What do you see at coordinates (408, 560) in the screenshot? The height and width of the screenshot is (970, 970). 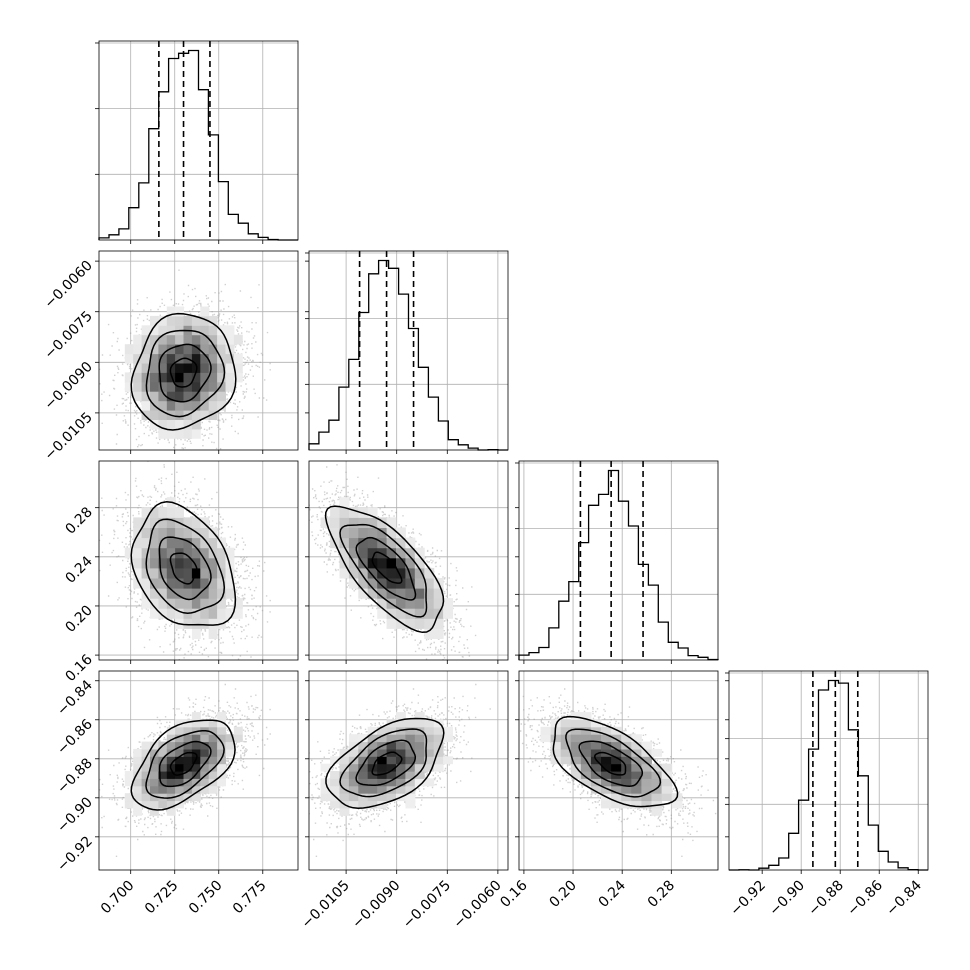 I see `panel-content` at bounding box center [408, 560].